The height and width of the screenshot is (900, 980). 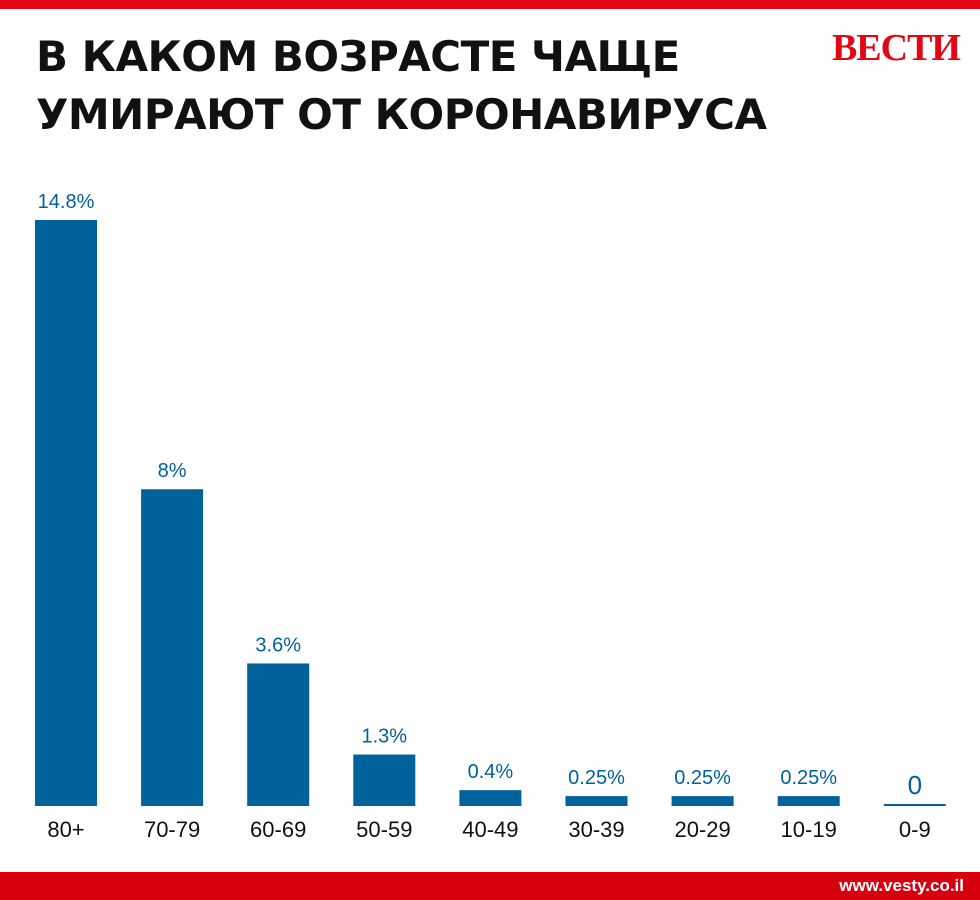 What do you see at coordinates (596, 778) in the screenshot?
I see `data-label-30-39: 0.25%` at bounding box center [596, 778].